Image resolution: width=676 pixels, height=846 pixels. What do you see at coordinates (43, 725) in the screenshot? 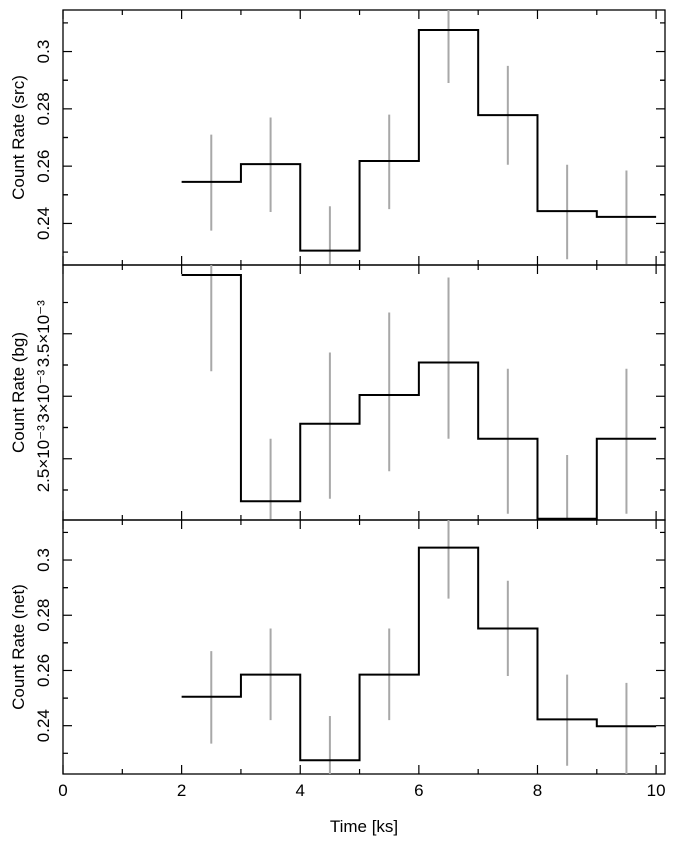
I see `panel-2-ytick-label: 0.24` at bounding box center [43, 725].